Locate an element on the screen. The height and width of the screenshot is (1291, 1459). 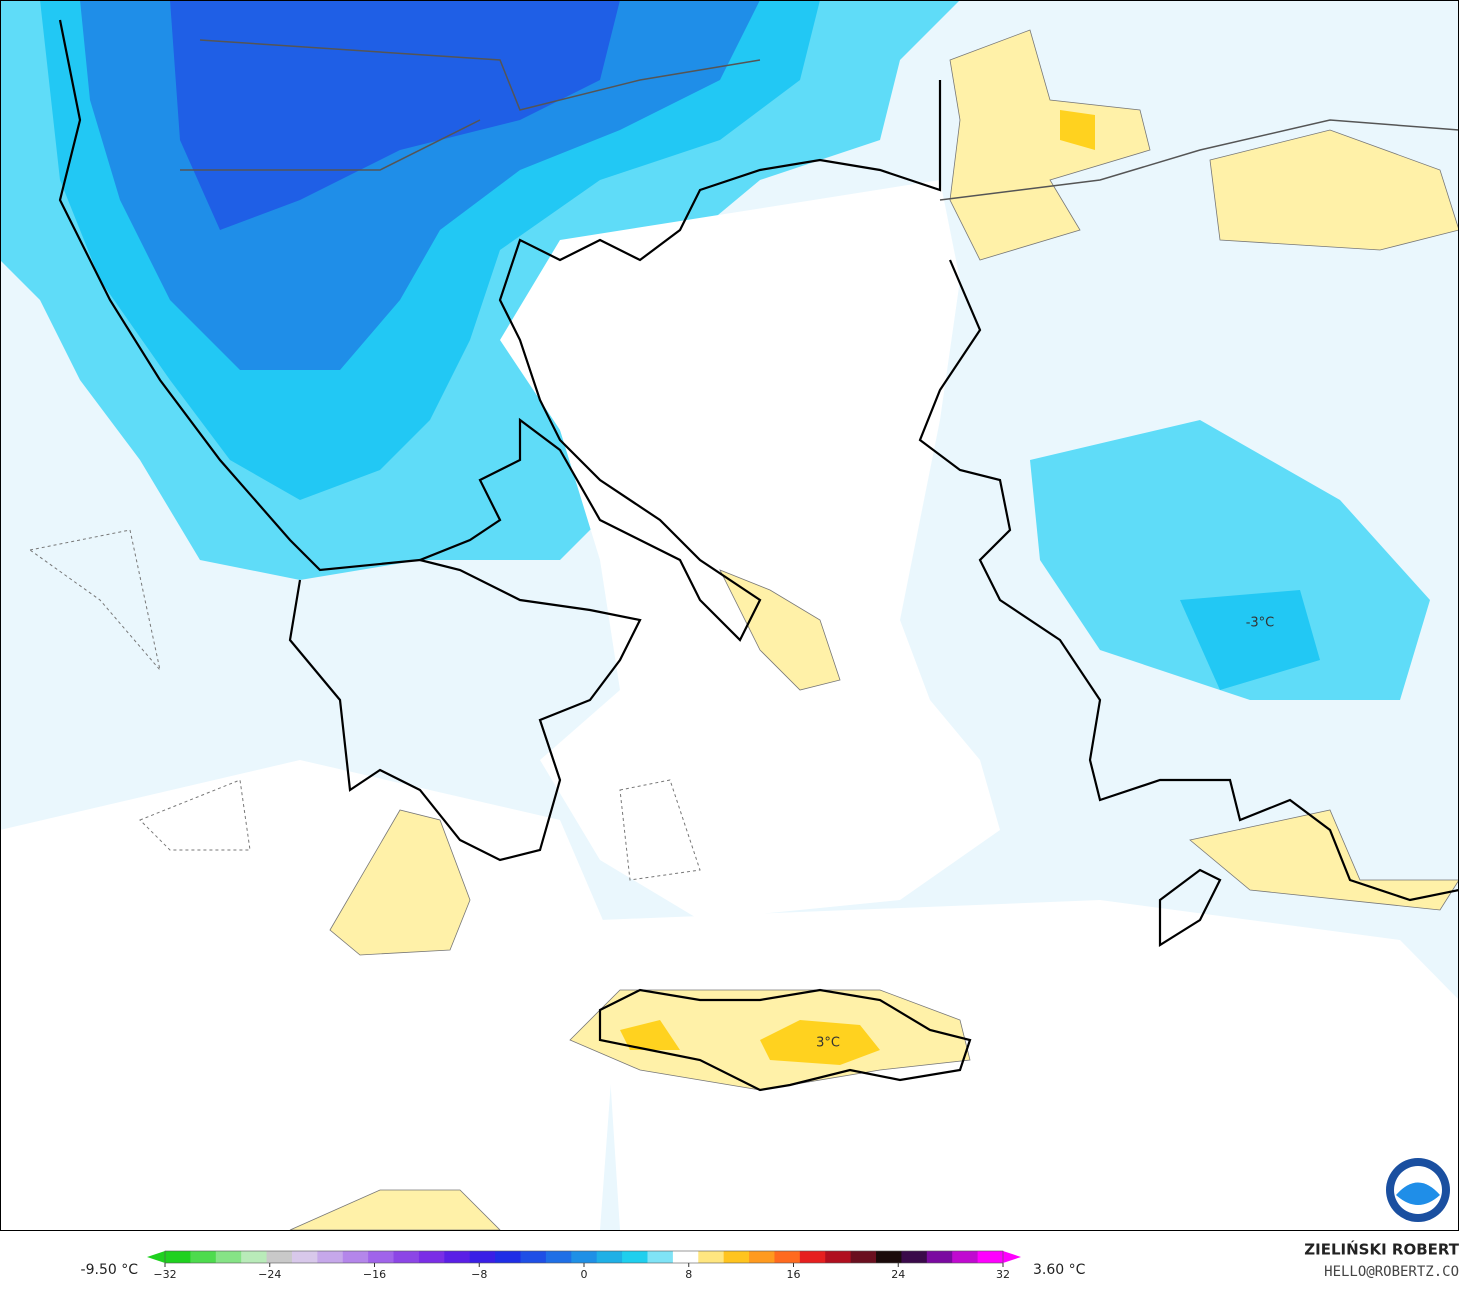
coastline is located at coordinates (465, 710).